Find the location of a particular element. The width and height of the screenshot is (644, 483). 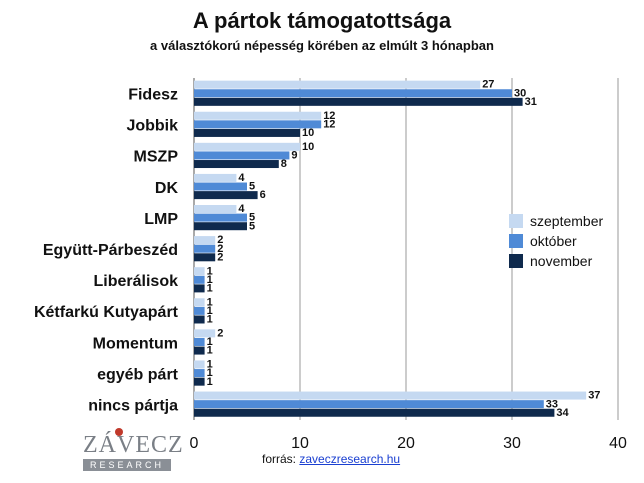

category-label: LMP is located at coordinates (161, 219).